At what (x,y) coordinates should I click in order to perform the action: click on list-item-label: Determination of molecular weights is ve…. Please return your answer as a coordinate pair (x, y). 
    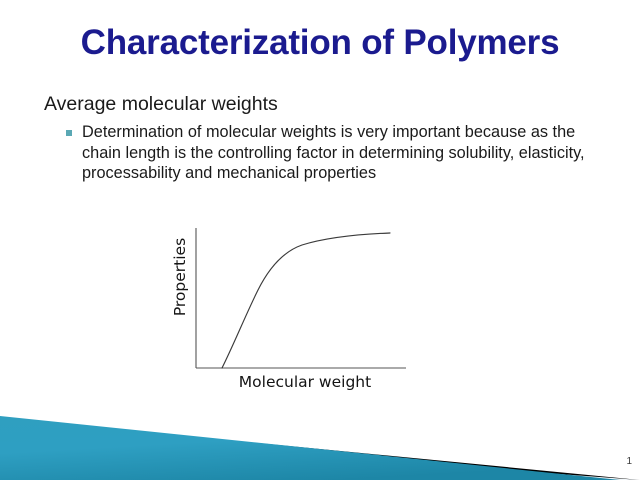
    Looking at the image, I should click on (333, 152).